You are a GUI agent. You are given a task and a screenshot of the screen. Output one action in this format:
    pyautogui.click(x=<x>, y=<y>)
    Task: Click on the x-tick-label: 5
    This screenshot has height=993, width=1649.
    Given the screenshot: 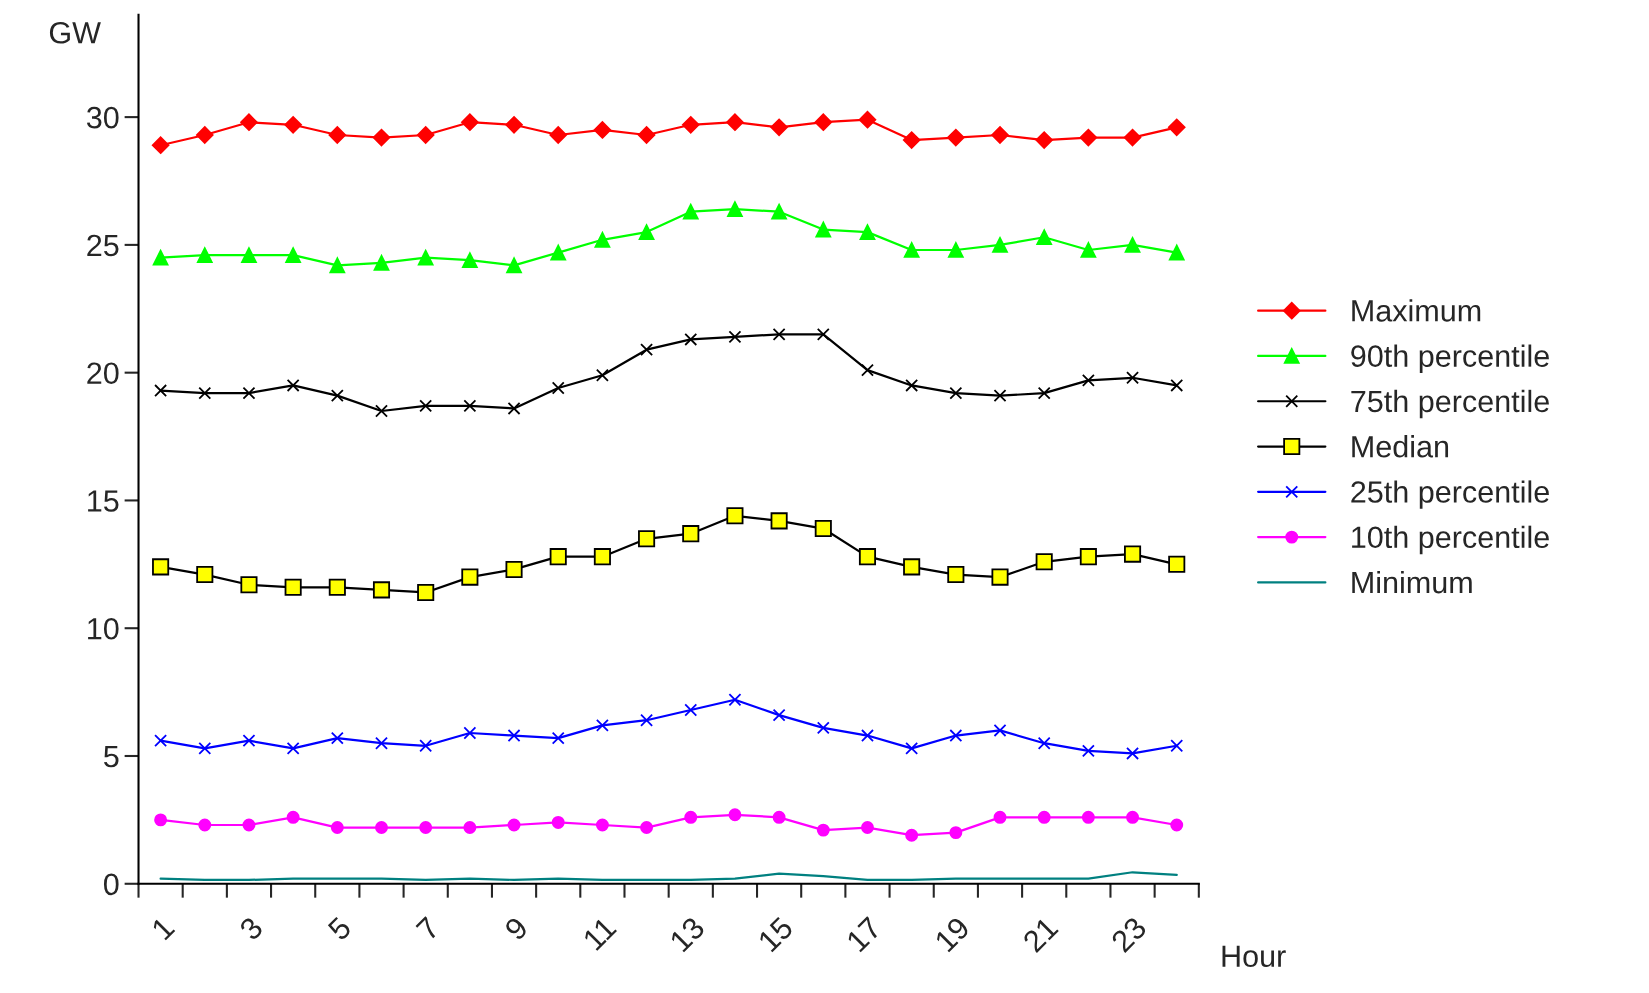 What is the action you would take?
    pyautogui.click(x=339, y=929)
    